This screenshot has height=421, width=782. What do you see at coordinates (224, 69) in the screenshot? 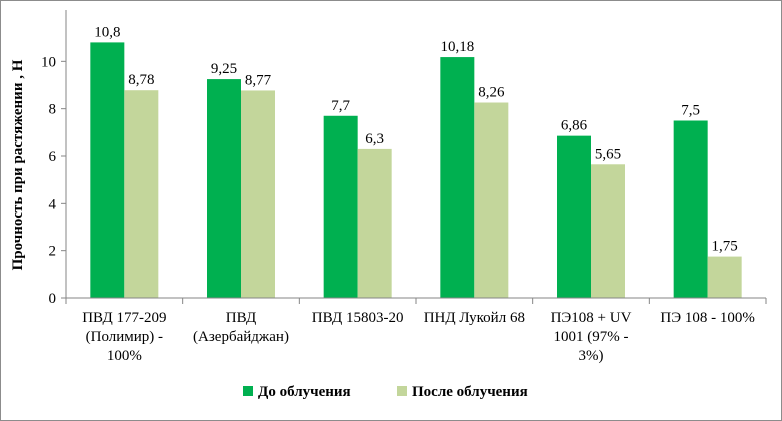
I see `data-label: 9,25` at bounding box center [224, 69].